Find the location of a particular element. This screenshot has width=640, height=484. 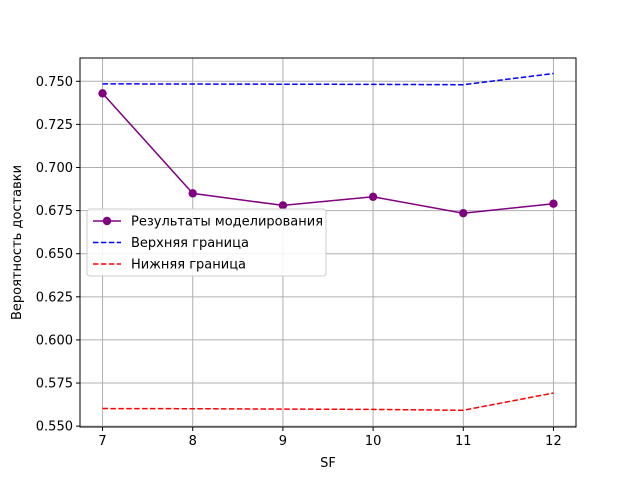

legend-marker is located at coordinates (107, 221).